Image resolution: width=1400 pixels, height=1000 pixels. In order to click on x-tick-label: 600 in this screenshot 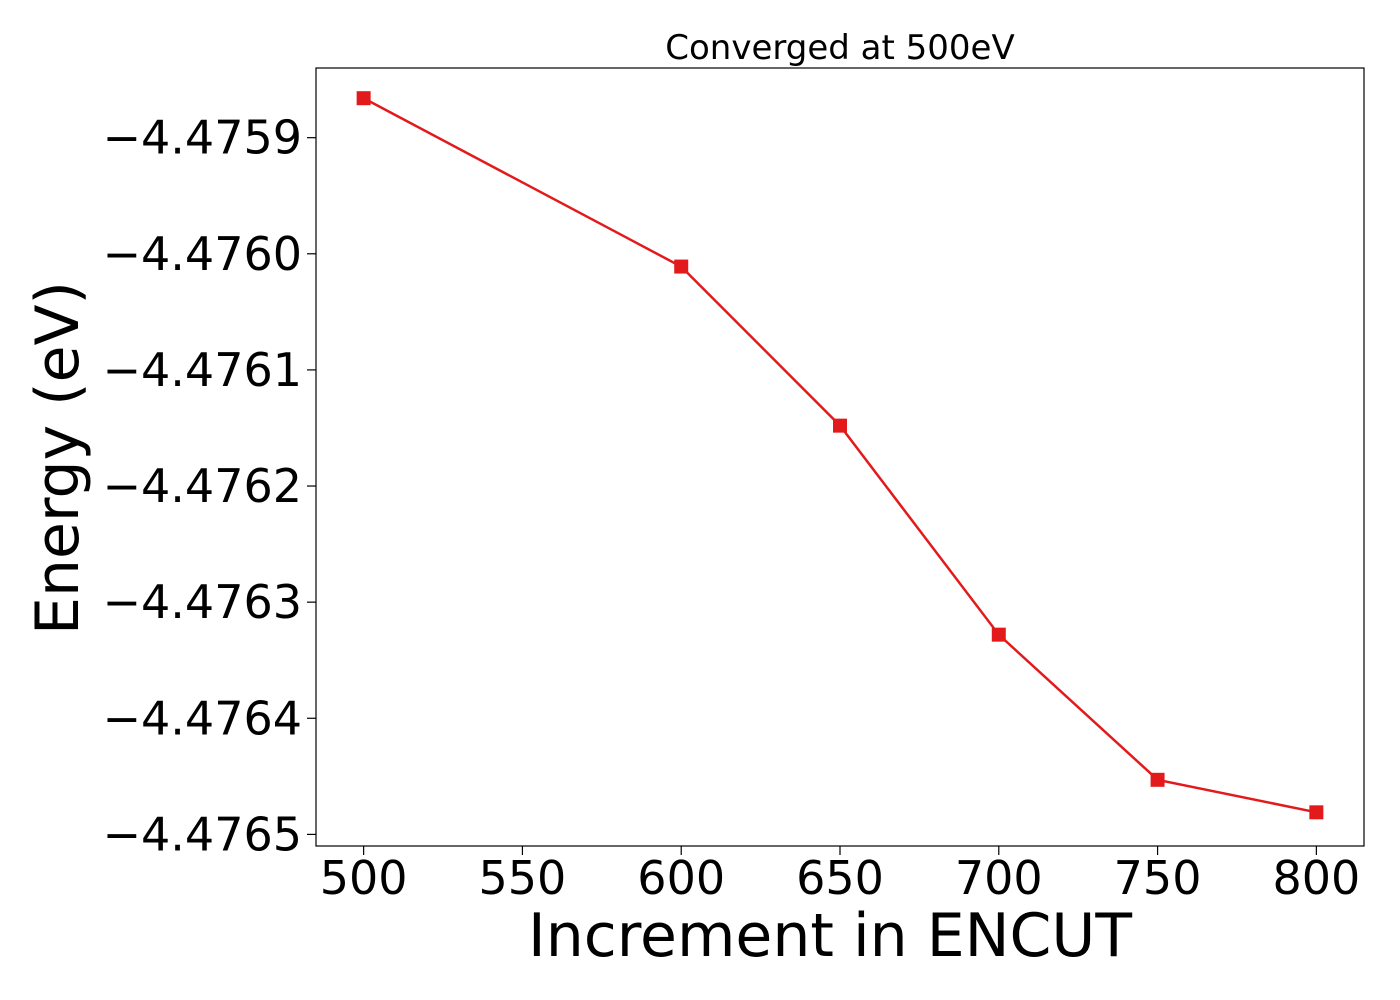, I will do `click(681, 878)`.